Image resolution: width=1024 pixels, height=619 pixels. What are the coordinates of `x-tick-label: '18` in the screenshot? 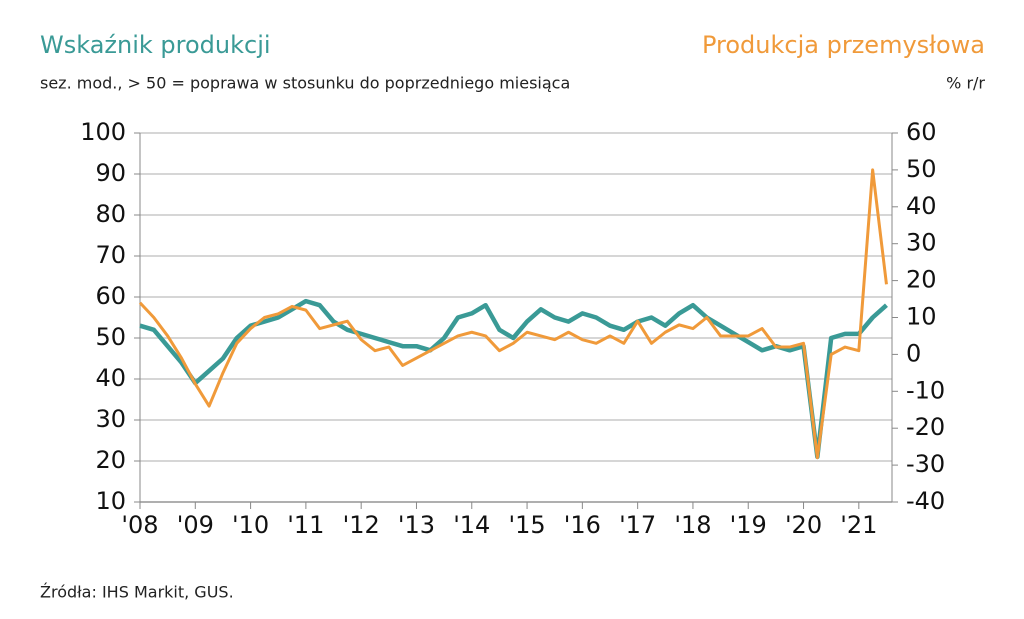 It's located at (692, 525).